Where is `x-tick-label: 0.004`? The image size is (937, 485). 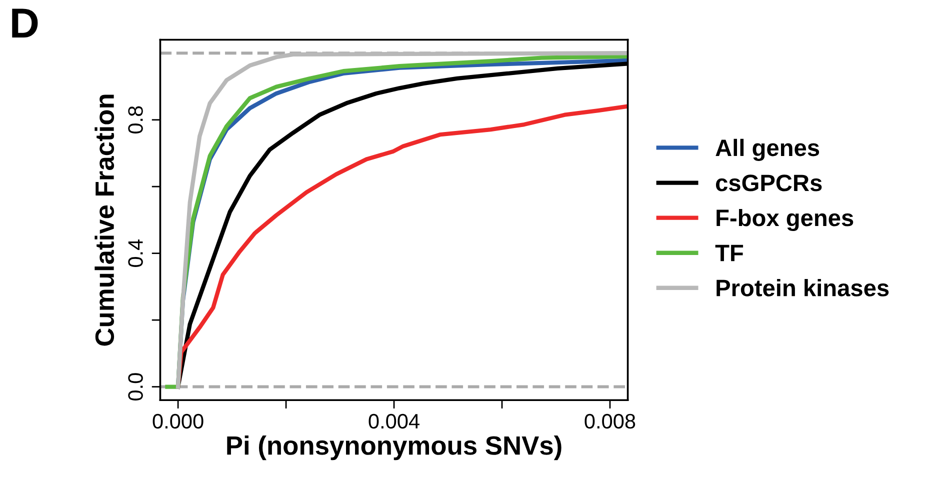 x-tick-label: 0.004 is located at coordinates (394, 421).